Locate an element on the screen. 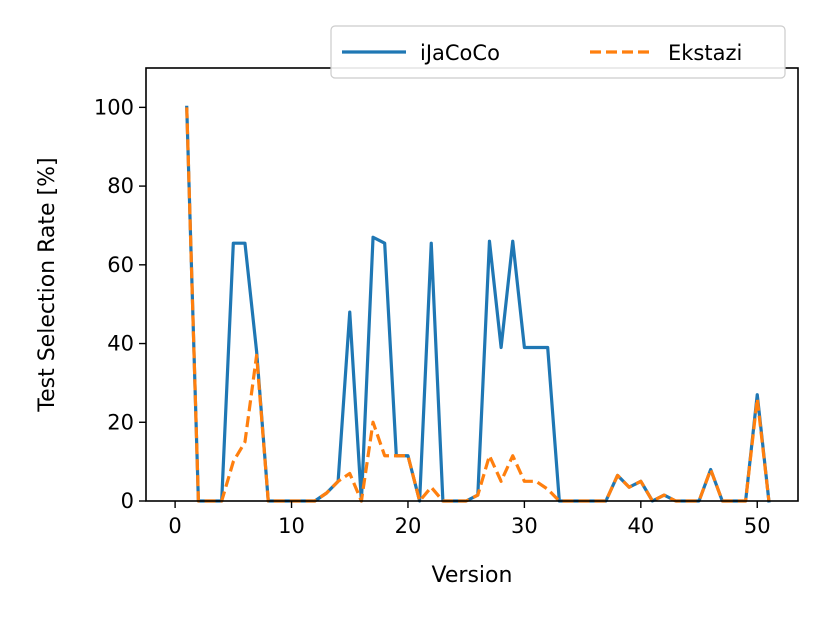 The width and height of the screenshot is (830, 623). y-tick-label: 40 is located at coordinates (120, 344).